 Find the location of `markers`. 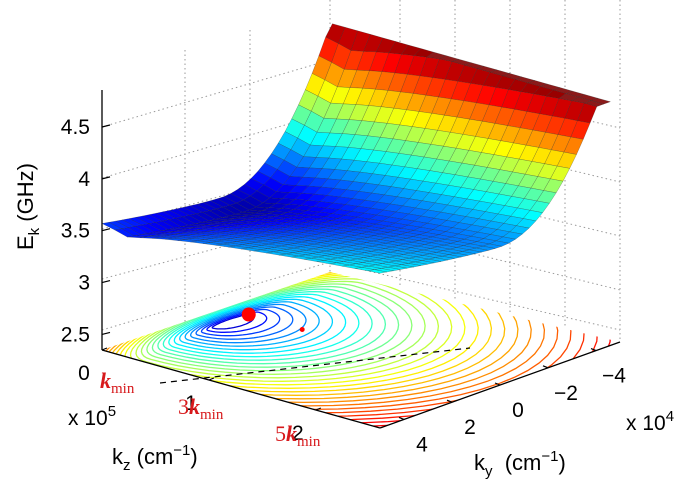

markers is located at coordinates (273, 319).